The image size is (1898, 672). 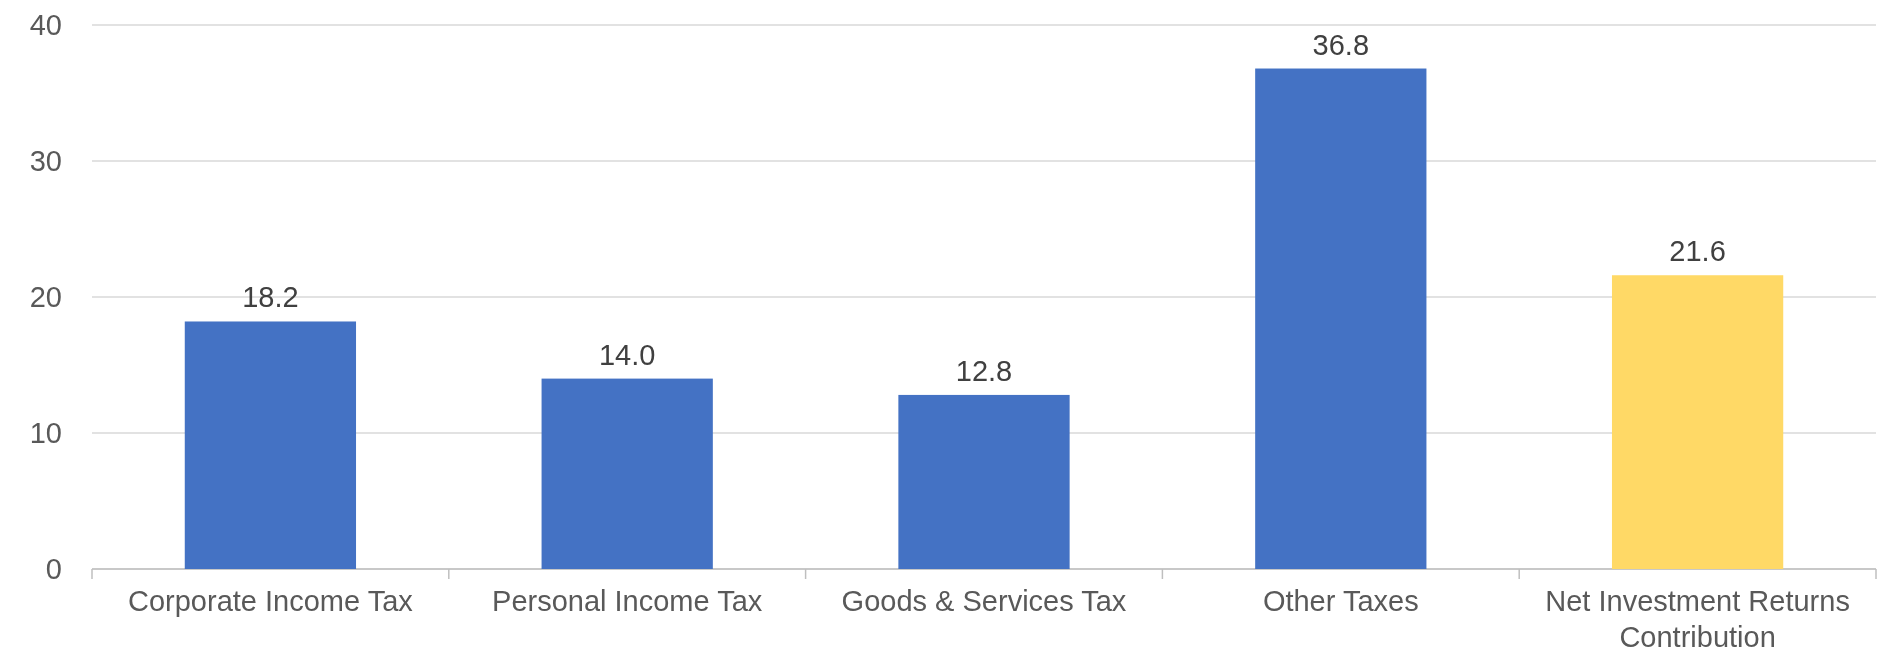 I want to click on data-label: 36.8, so click(x=1341, y=44).